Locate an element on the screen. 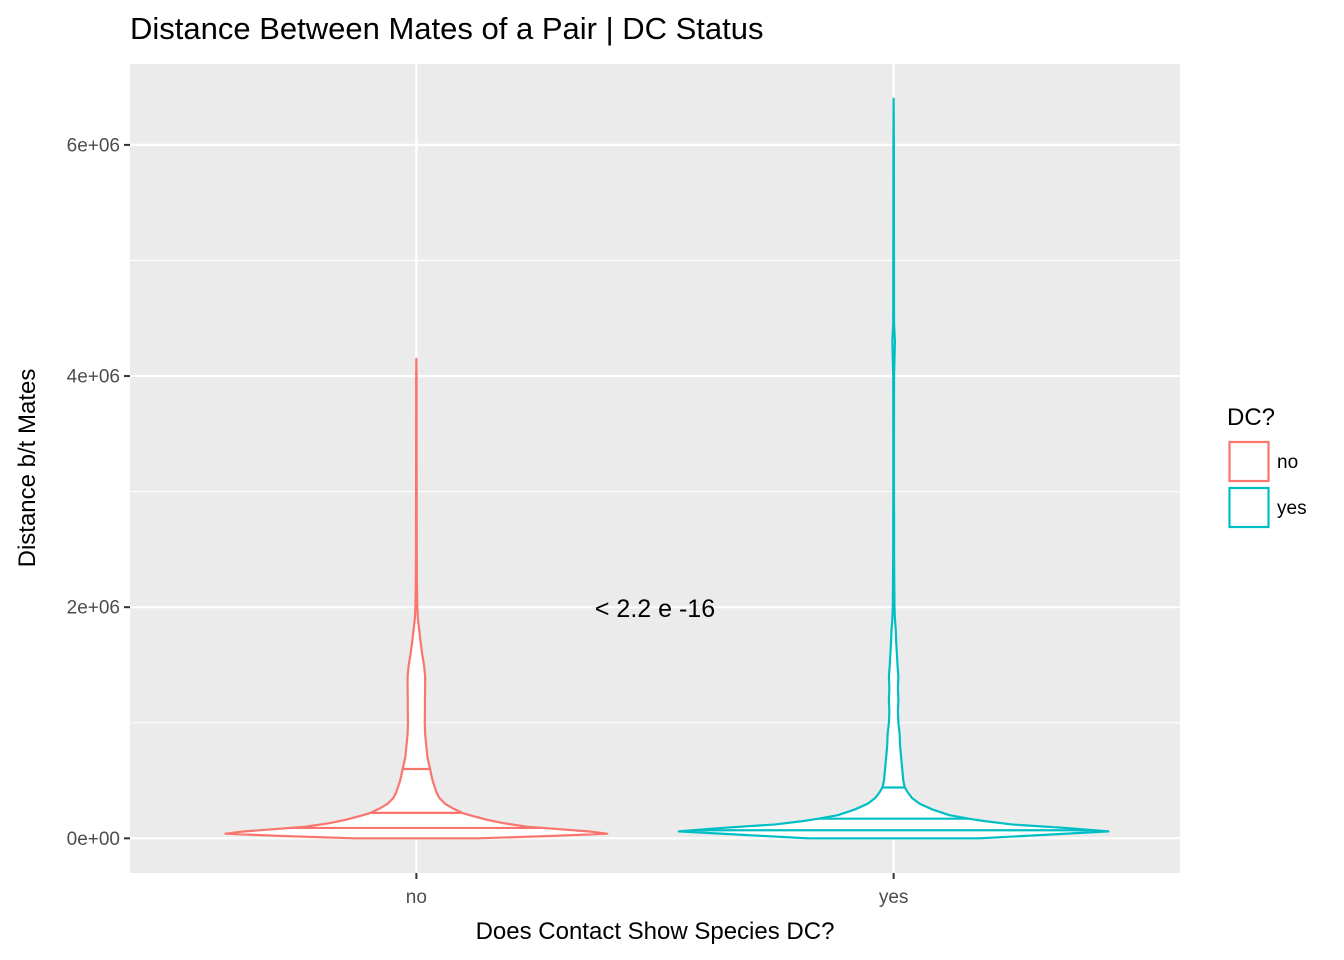 This screenshot has width=1344, height=960. y-tick-label: 6e+06 is located at coordinates (93, 145).